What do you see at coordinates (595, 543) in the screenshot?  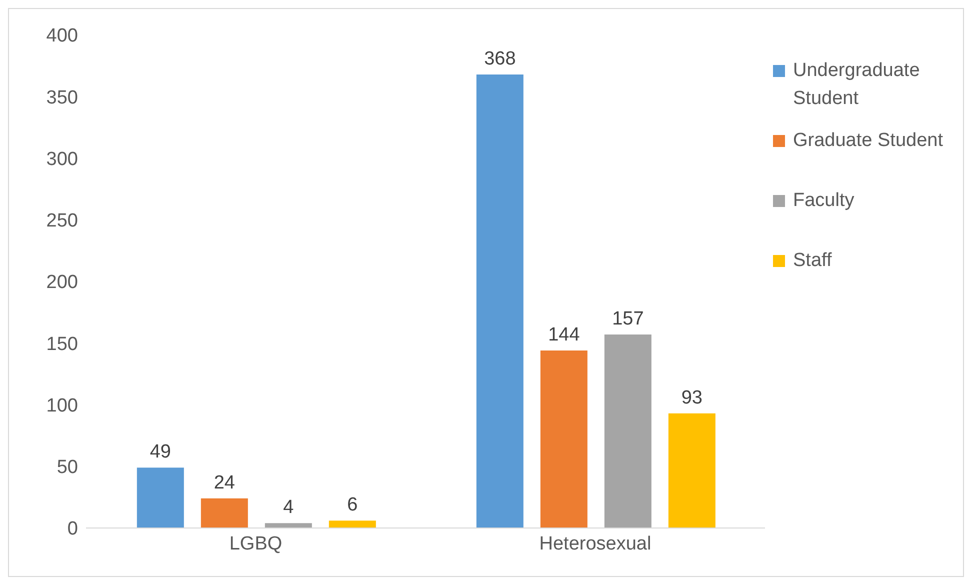 I see `x-tick-label: Heterosexual` at bounding box center [595, 543].